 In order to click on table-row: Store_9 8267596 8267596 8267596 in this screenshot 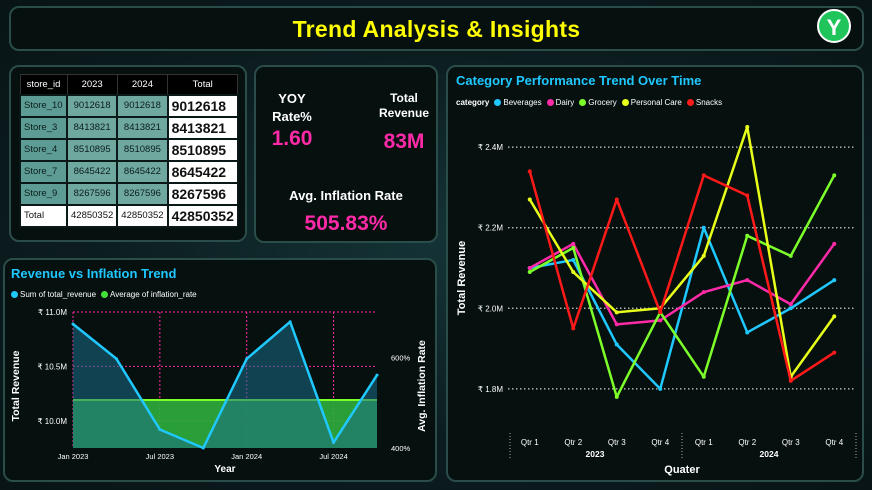, I will do `click(129, 193)`.